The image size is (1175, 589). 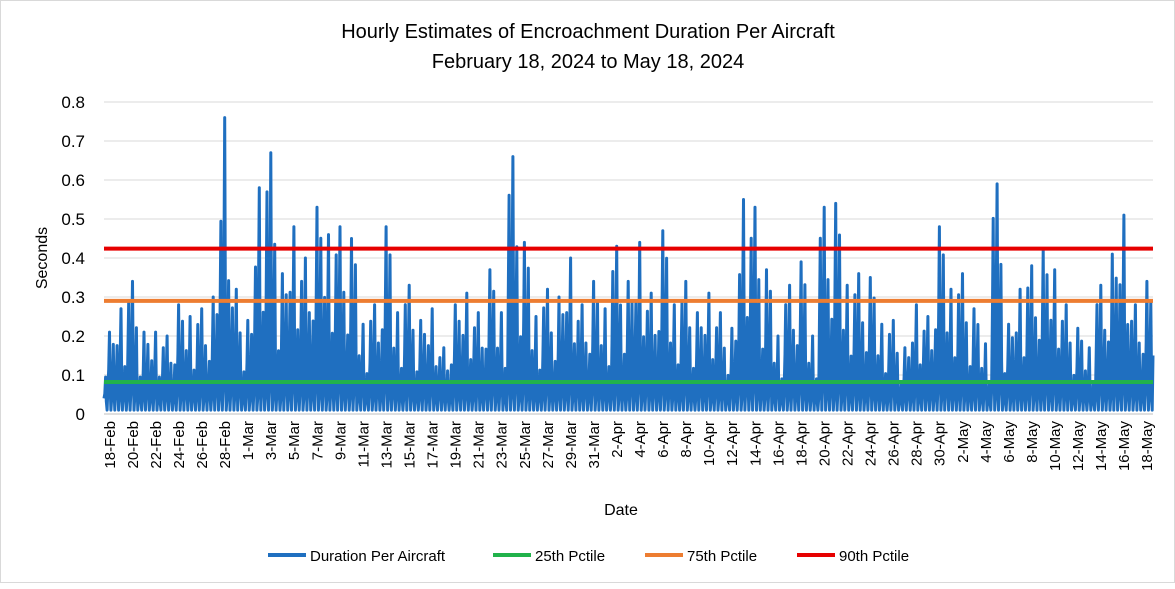 What do you see at coordinates (570, 556) in the screenshot?
I see `legend-label-25th: 25th Pctile` at bounding box center [570, 556].